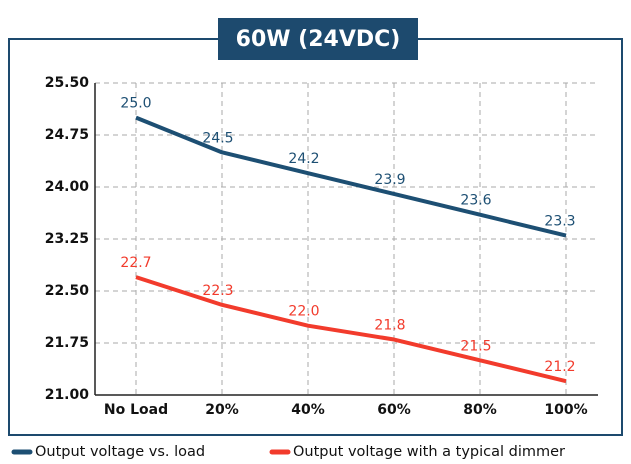 This screenshot has width=631, height=464. Describe the element at coordinates (135, 104) in the screenshot. I see `data-label: 25.0` at that location.